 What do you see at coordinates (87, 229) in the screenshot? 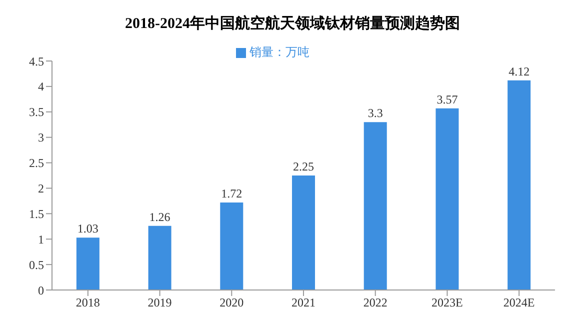
I see `data-label: 1.03` at bounding box center [87, 229].